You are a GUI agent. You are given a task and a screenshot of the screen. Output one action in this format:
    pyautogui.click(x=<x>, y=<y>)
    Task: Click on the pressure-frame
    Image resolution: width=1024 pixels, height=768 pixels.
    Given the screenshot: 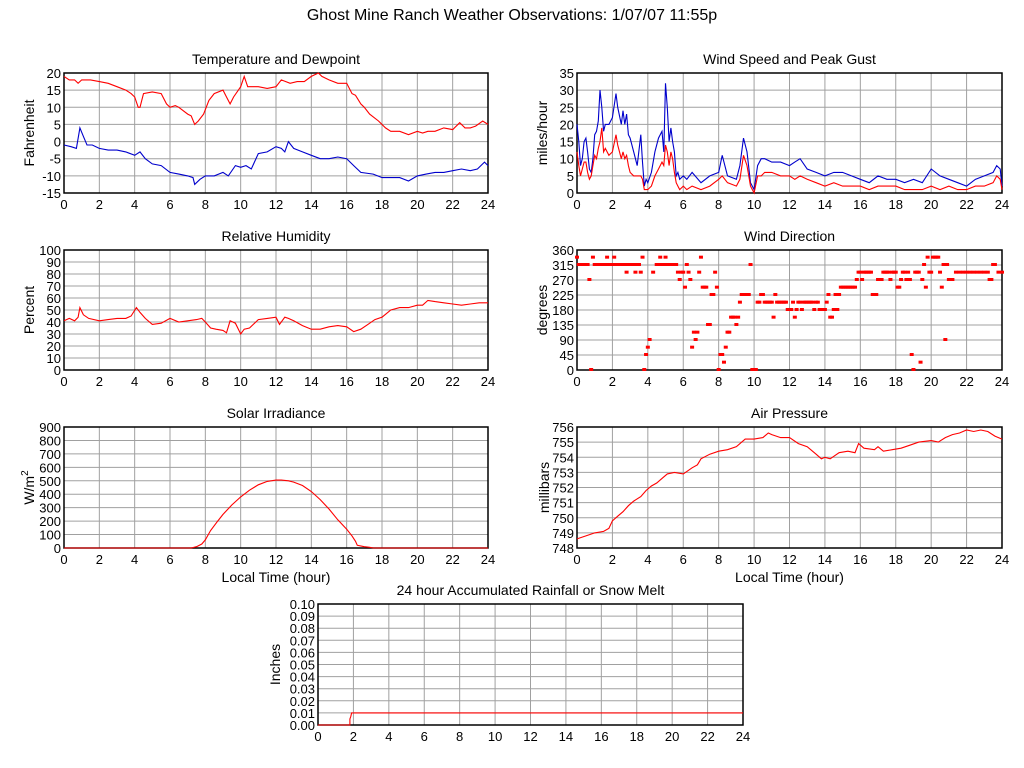 What is the action you would take?
    pyautogui.click(x=789, y=487)
    